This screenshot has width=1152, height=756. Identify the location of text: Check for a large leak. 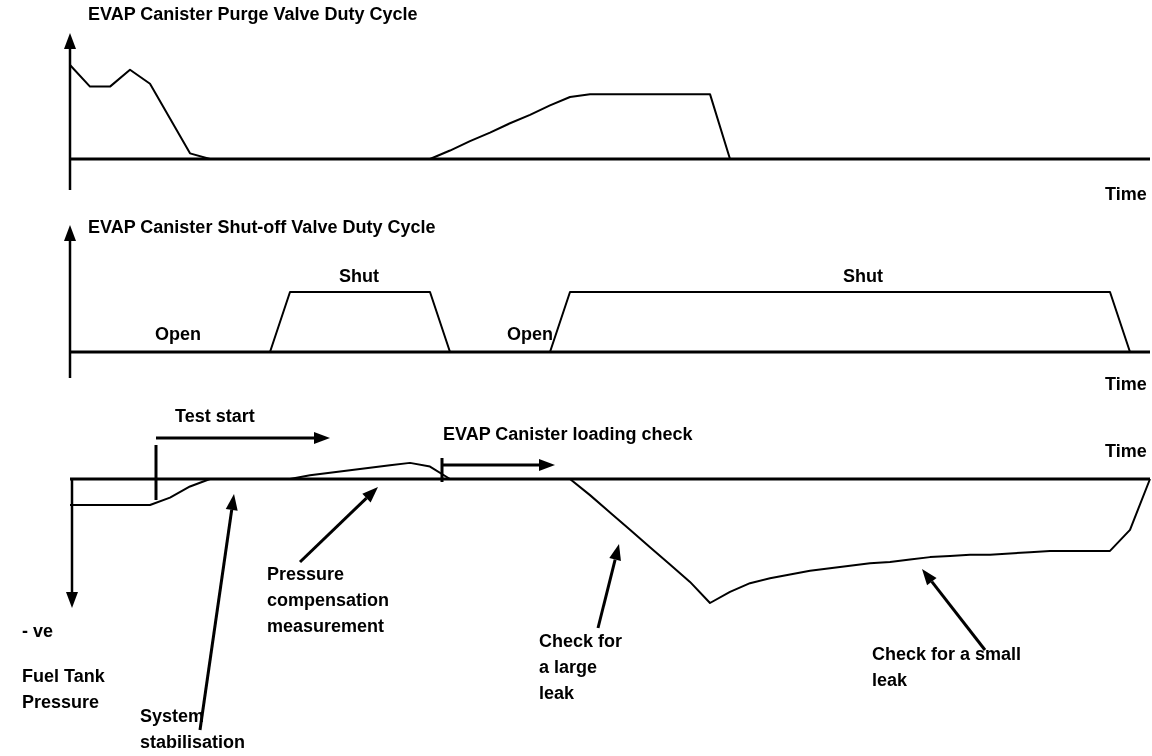
(581, 667).